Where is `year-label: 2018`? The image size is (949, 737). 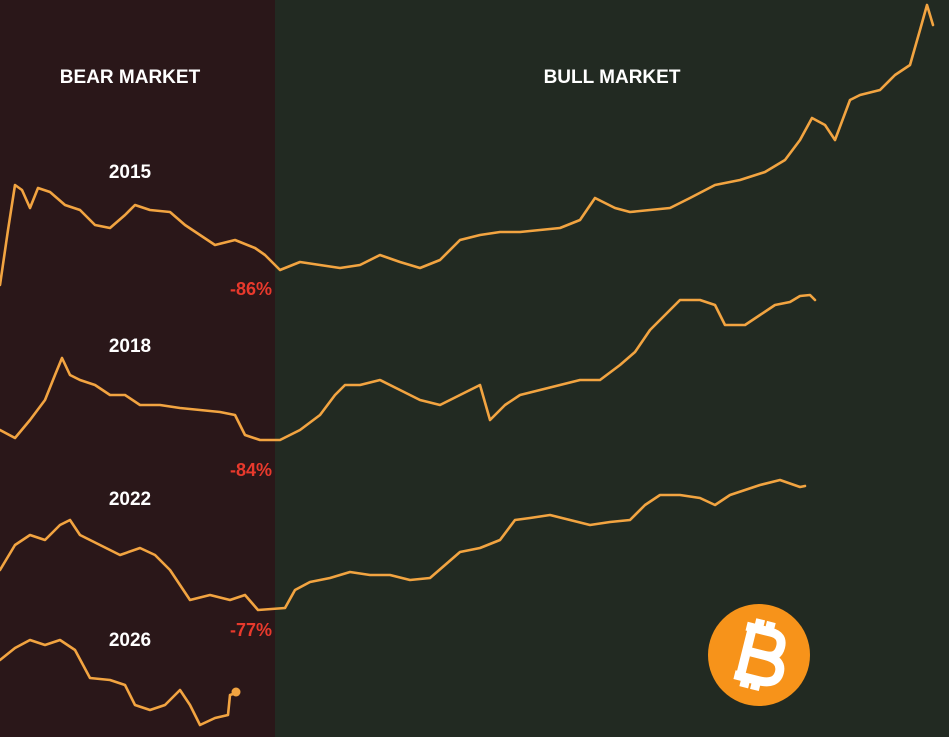 year-label: 2018 is located at coordinates (130, 346).